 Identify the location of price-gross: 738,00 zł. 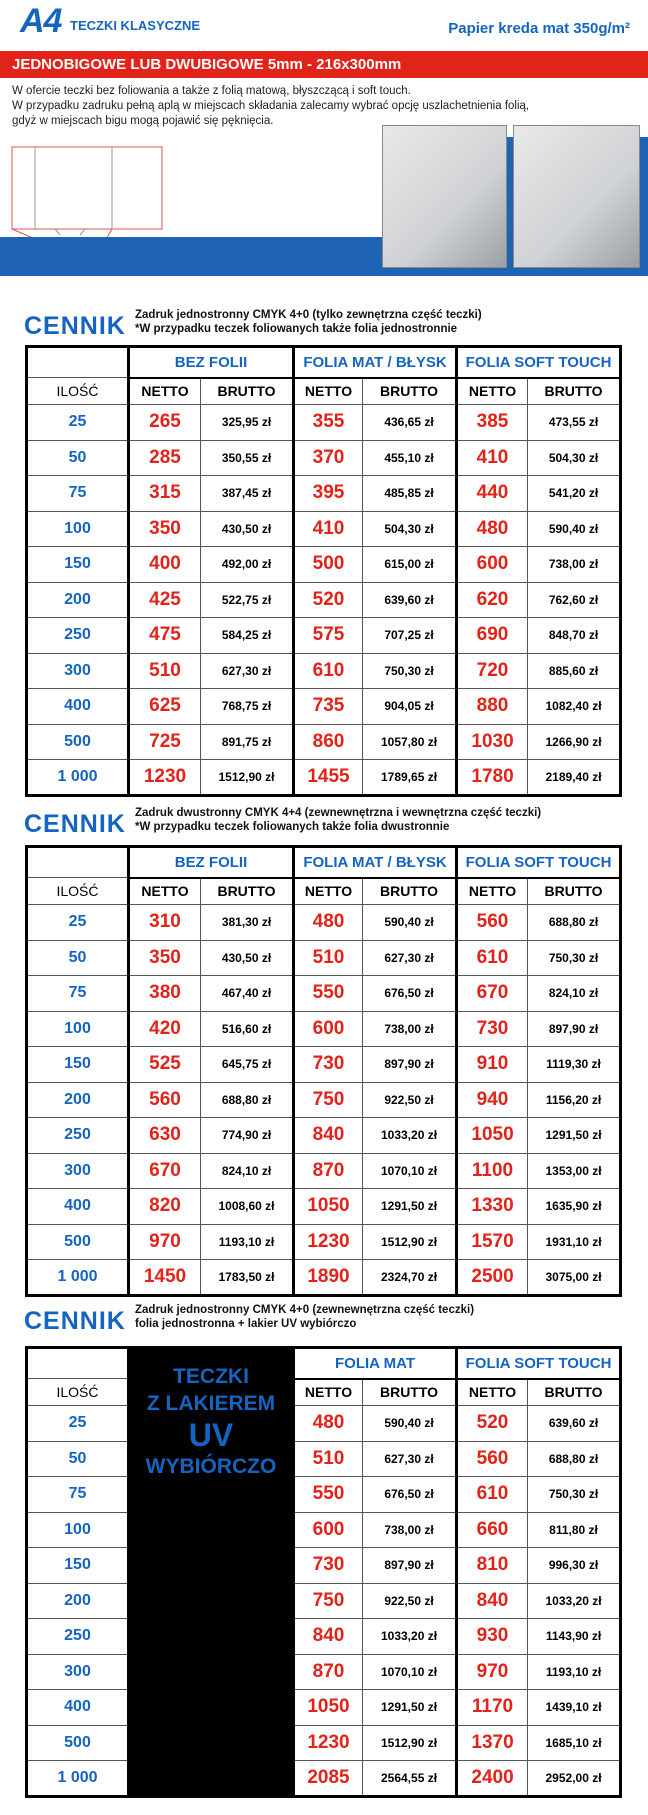
(409, 1529).